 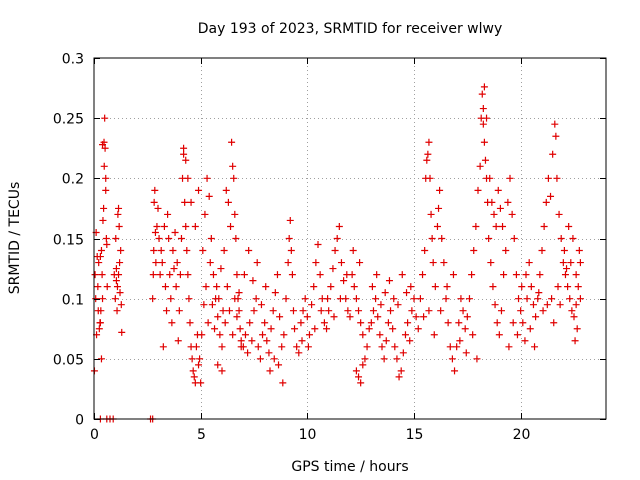 What do you see at coordinates (201, 435) in the screenshot?
I see `x-tick-label: 5` at bounding box center [201, 435].